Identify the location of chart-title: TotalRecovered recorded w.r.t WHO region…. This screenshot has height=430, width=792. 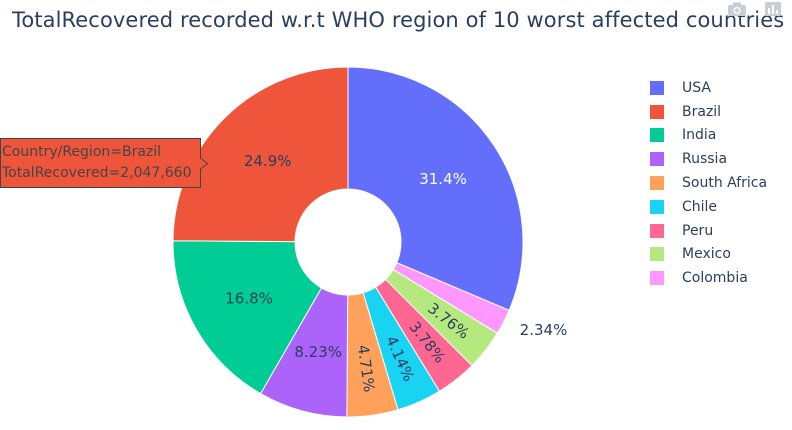
(398, 20).